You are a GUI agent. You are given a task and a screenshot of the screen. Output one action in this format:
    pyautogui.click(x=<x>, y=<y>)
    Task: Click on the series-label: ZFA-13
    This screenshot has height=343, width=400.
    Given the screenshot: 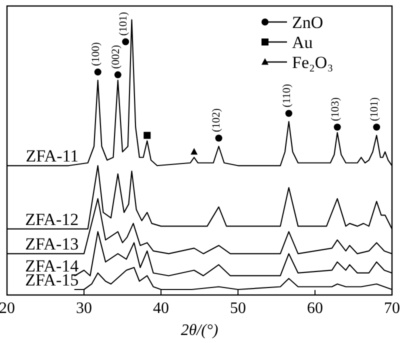 What is the action you would take?
    pyautogui.click(x=52, y=244)
    